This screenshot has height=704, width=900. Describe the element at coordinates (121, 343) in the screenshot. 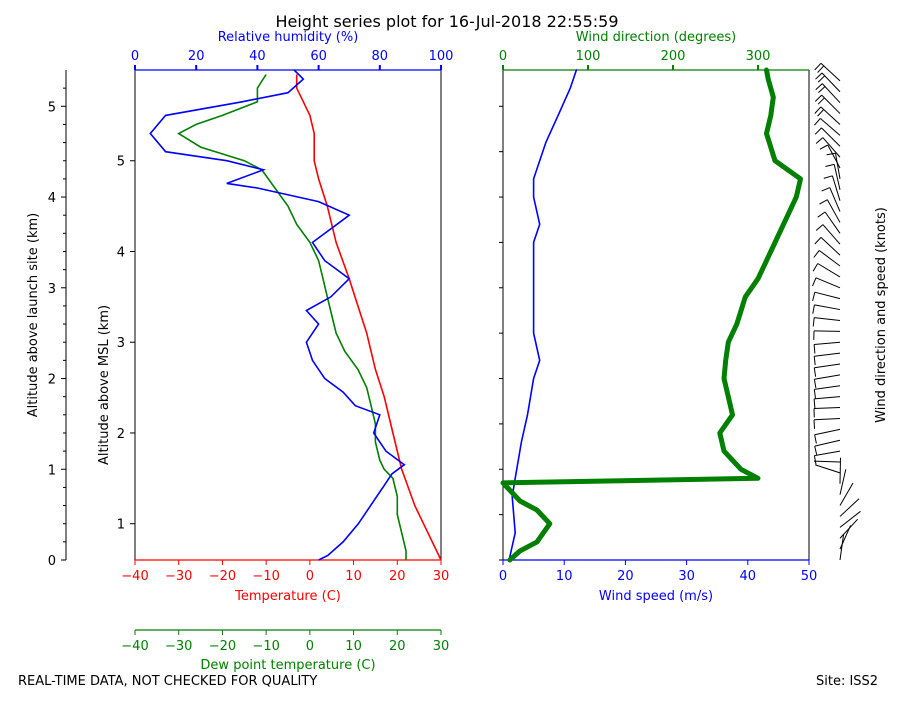

I see `msl-tick-label: 3` at that location.